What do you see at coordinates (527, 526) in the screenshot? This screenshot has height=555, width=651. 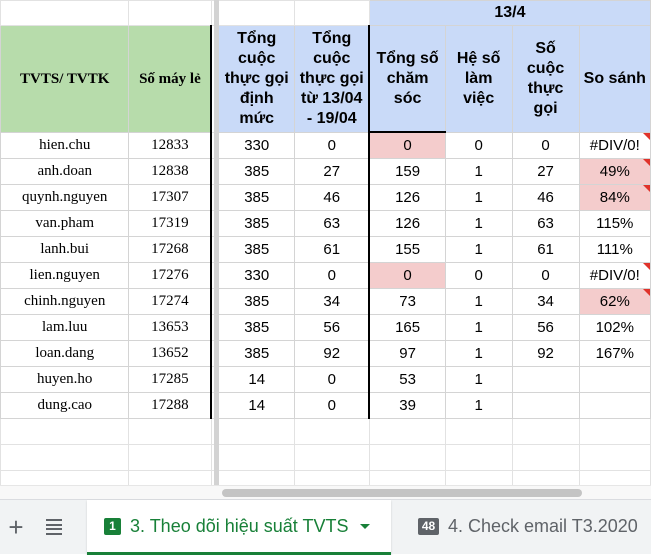 I see `tab-check-email: 48 4. Check email T3.2020` at bounding box center [527, 526].